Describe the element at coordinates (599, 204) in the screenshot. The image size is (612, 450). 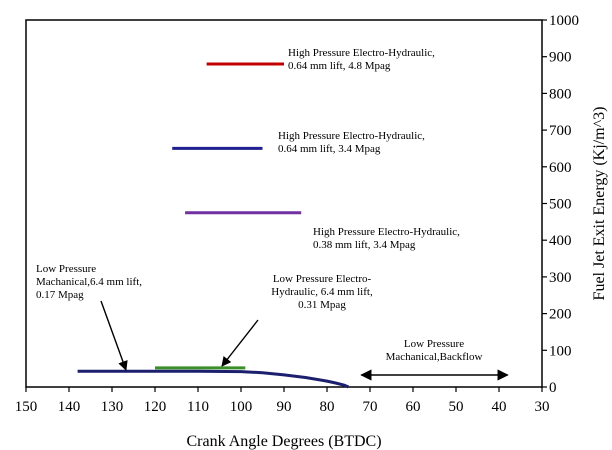
I see `y-axis-label: Fuel Jet Exit Energy (Kj/m^3)` at that location.